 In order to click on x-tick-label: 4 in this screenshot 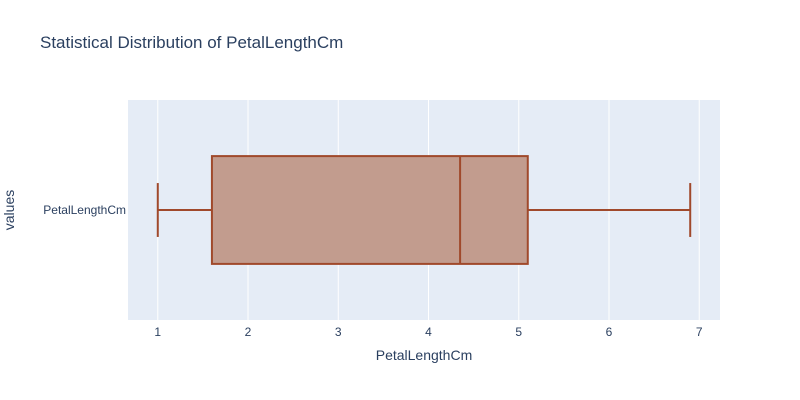, I will do `click(428, 332)`.